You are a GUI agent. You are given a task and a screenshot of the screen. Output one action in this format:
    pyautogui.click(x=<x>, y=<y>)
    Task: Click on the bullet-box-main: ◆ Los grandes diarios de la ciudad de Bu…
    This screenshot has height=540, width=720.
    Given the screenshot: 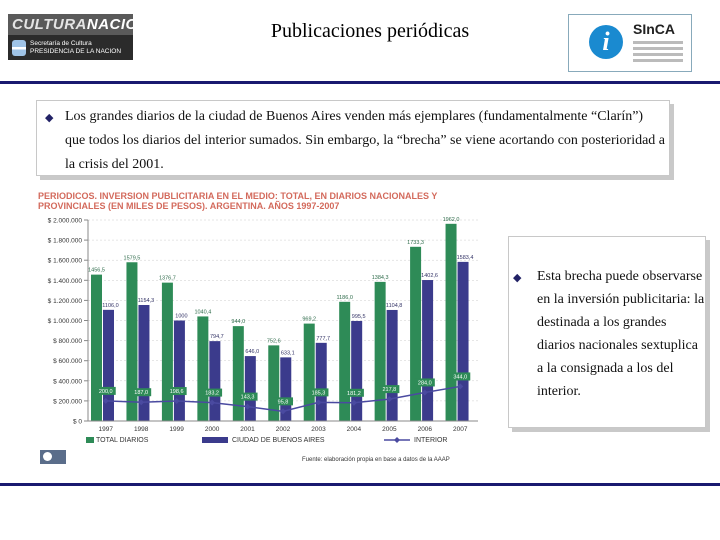 What is the action you would take?
    pyautogui.click(x=353, y=138)
    